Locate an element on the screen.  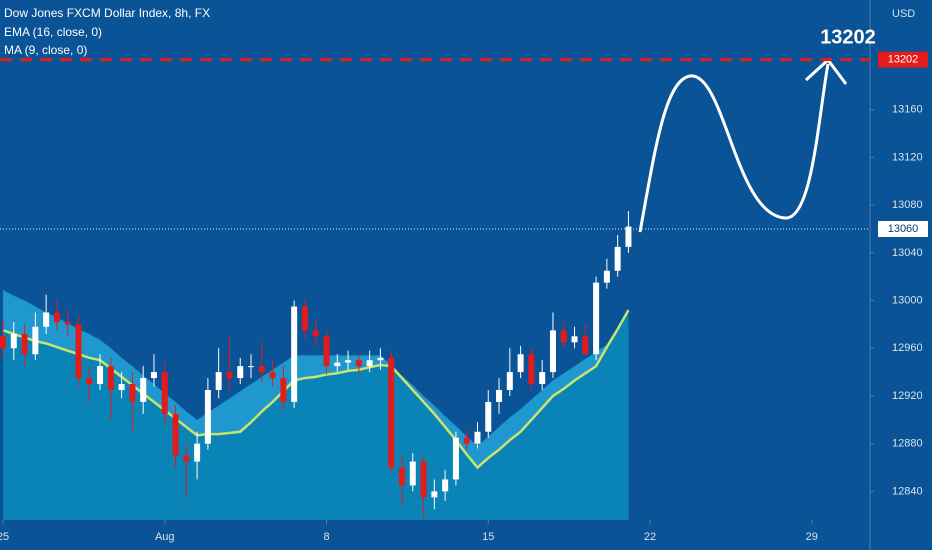
legend-entry: MA (9, close, 0) is located at coordinates (45, 50).